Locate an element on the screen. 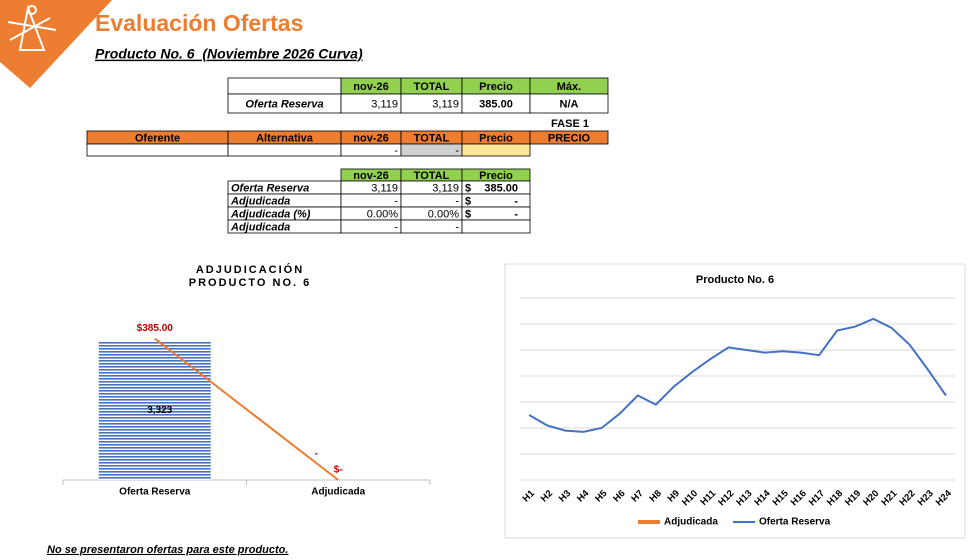 The image size is (975, 560). bar is located at coordinates (154, 410).